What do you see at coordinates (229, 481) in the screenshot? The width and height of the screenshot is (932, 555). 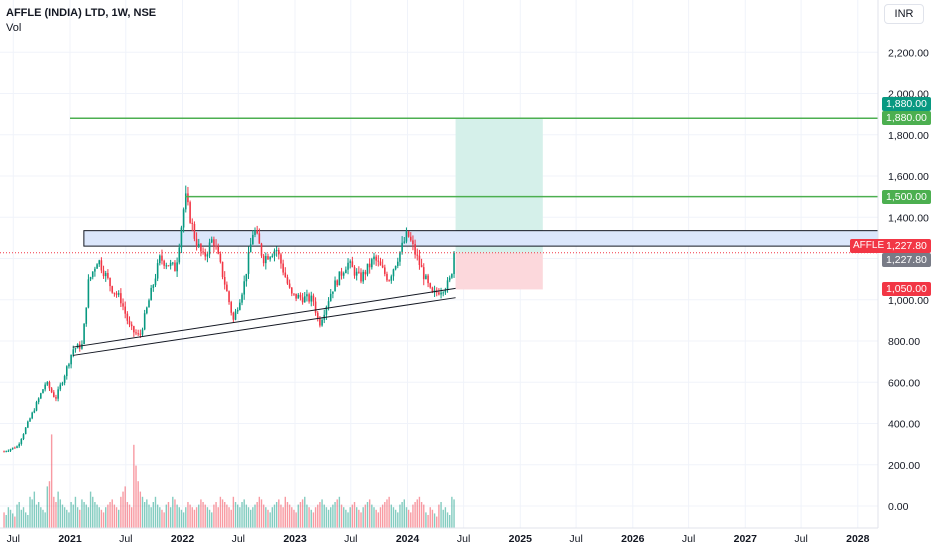 I see `volume-bars` at bounding box center [229, 481].